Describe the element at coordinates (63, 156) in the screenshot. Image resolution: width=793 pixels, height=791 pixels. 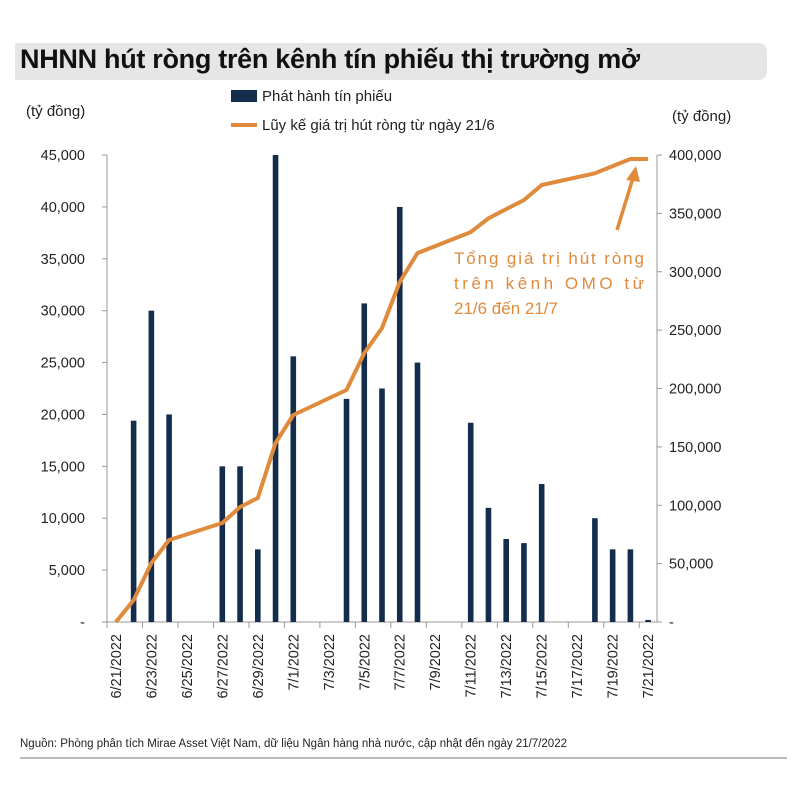
I see `left-tick-label: 45,000` at that location.